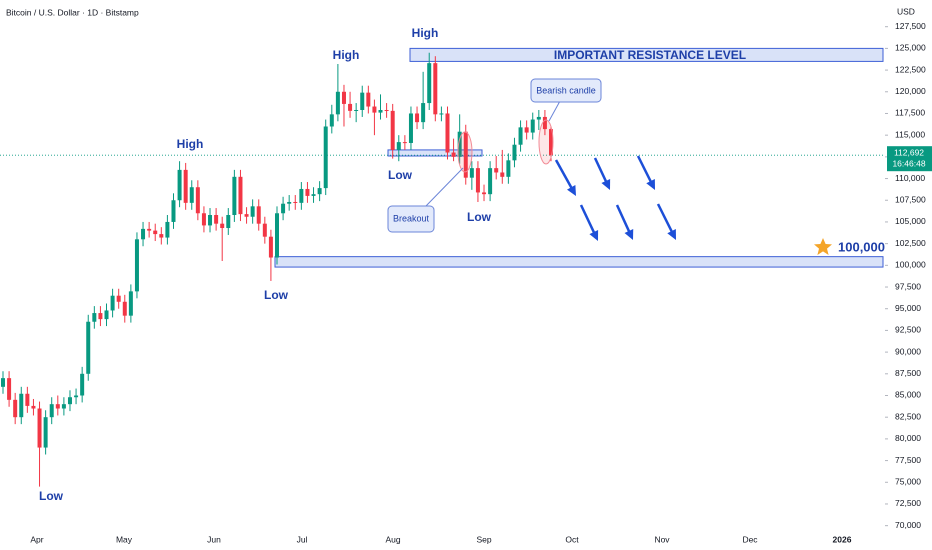 This screenshot has height=550, width=932. What do you see at coordinates (906, 11) in the screenshot?
I see `y-axis-label: USD` at bounding box center [906, 11].